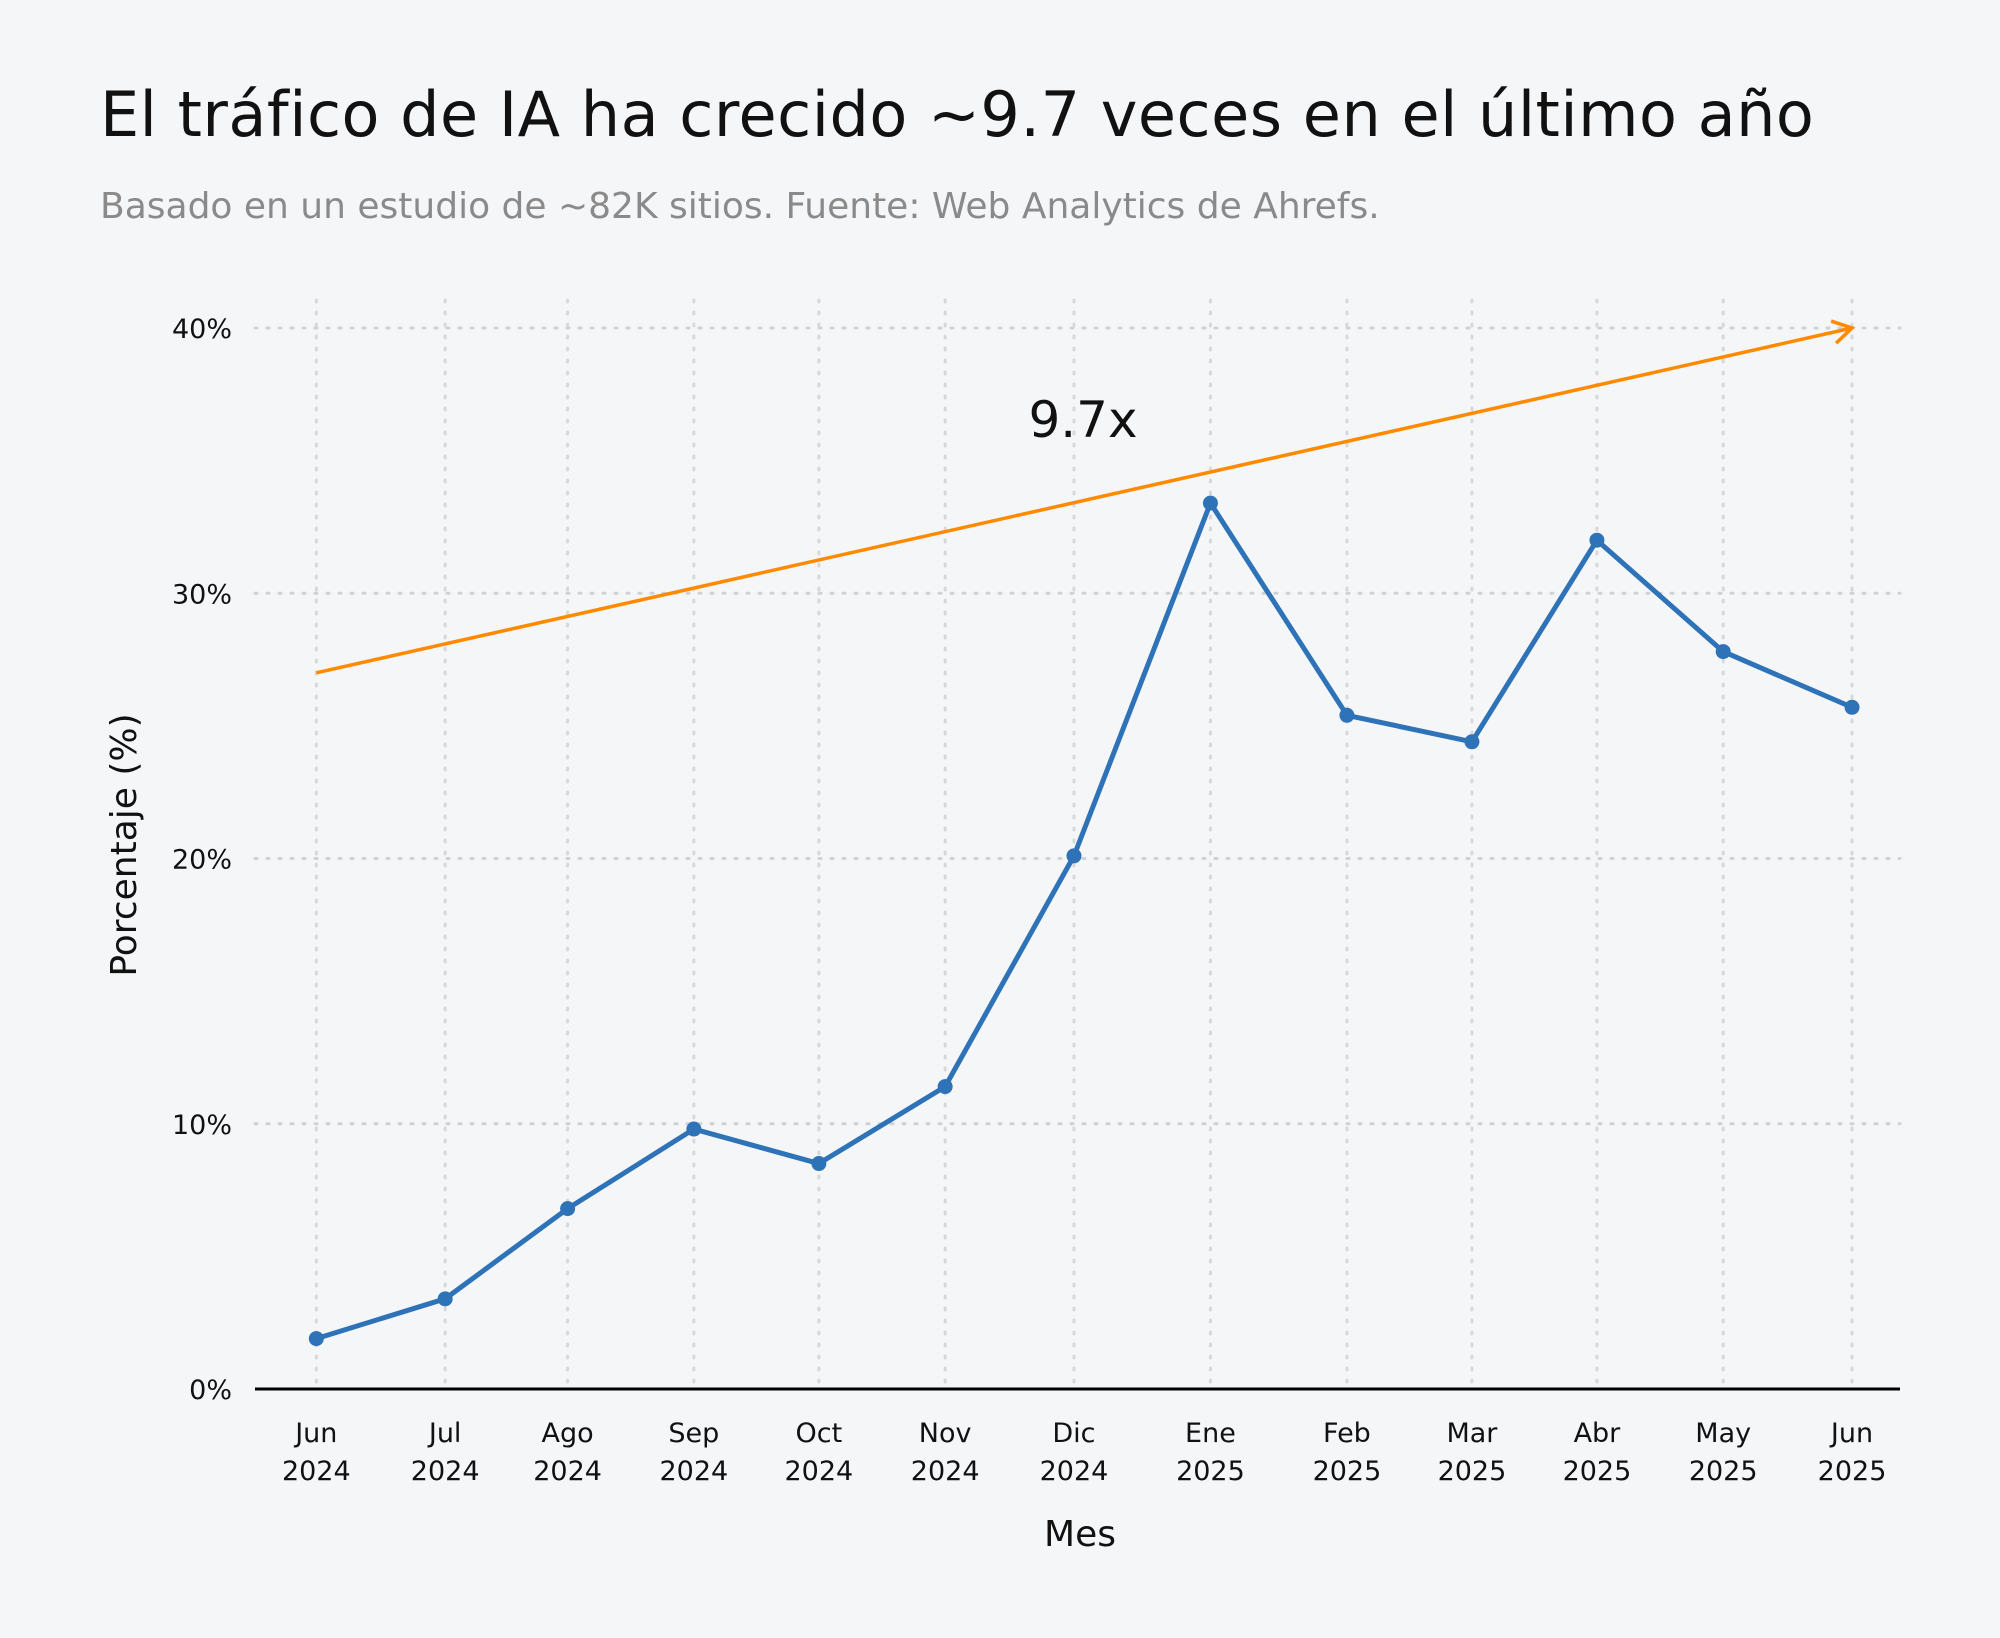 This screenshot has width=2000, height=1638. What do you see at coordinates (1472, 1433) in the screenshot?
I see `x-tick-label: Mar` at bounding box center [1472, 1433].